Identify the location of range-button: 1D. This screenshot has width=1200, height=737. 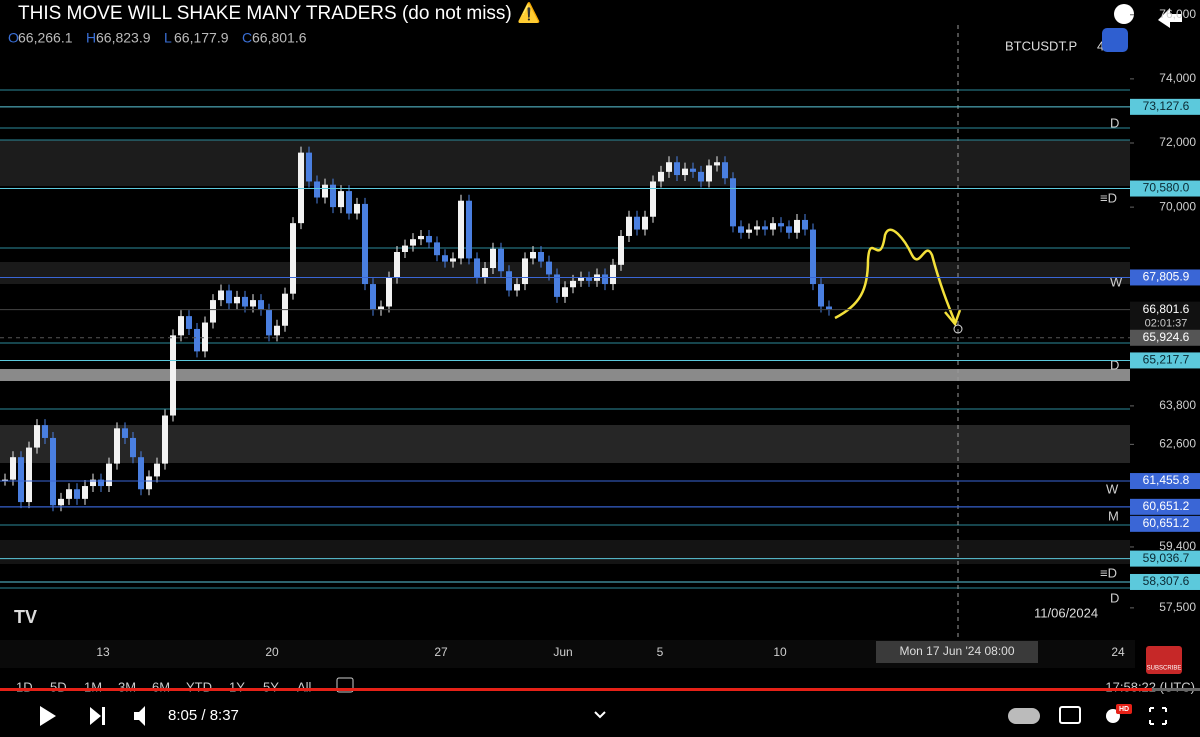
(24, 686).